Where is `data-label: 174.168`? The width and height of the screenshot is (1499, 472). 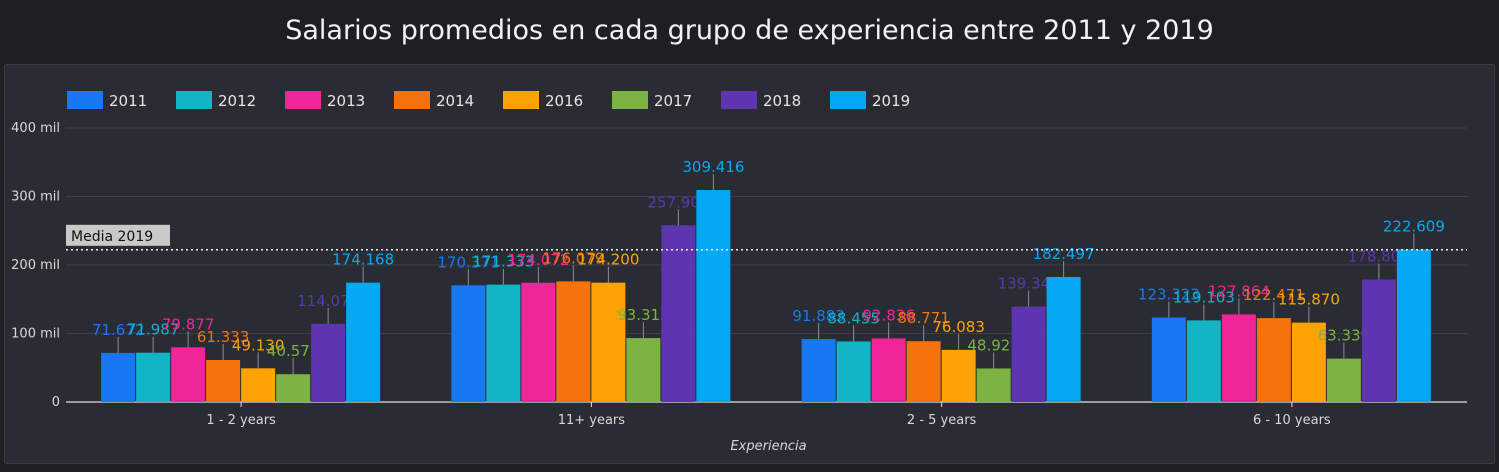
data-label: 174.168 is located at coordinates (363, 260).